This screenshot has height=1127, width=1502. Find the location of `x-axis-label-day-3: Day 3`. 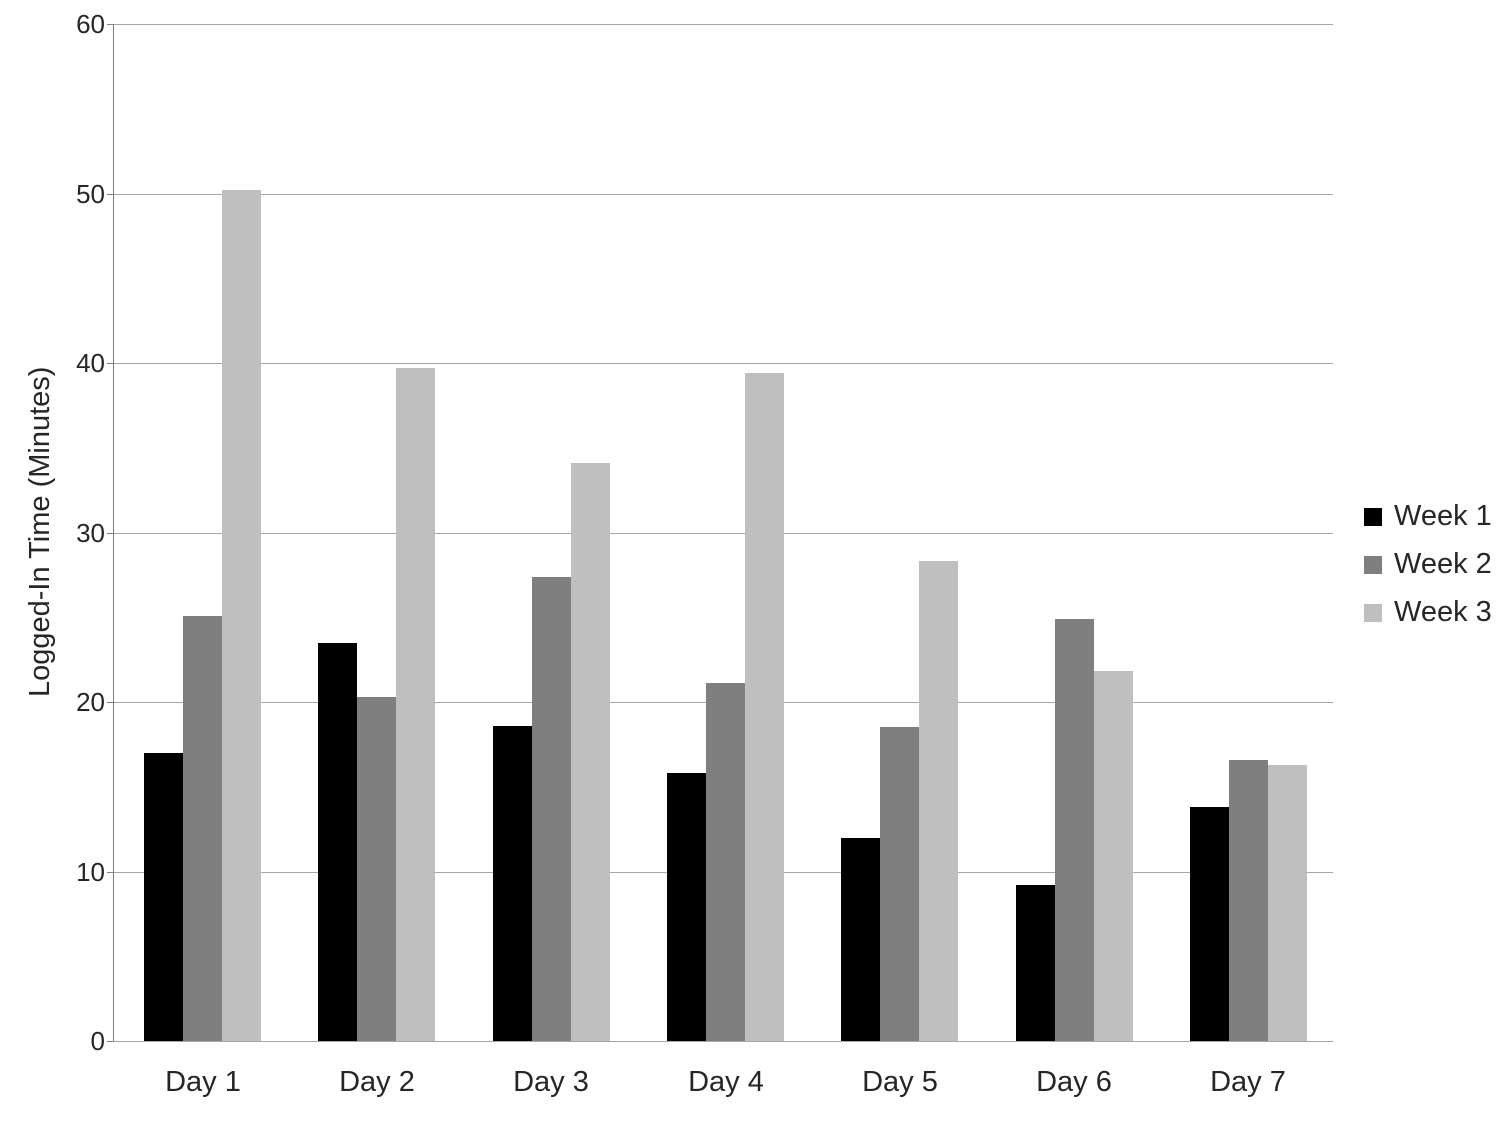

x-axis-label-day-3: Day 3 is located at coordinates (551, 1082).